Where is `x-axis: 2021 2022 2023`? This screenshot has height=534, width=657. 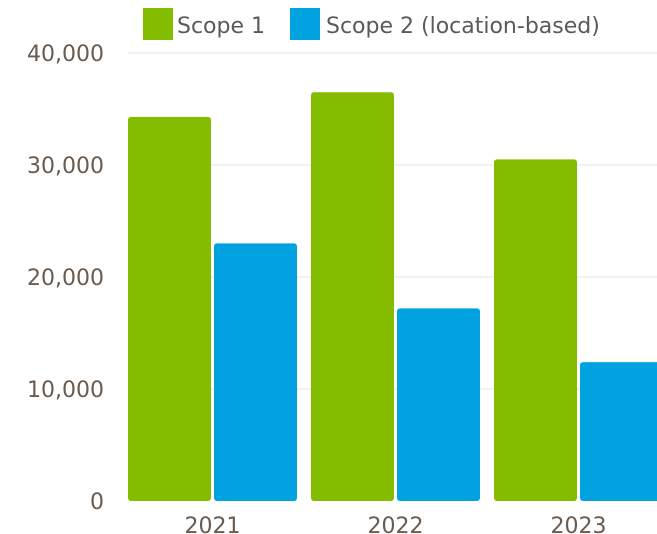 x-axis: 2021 2022 2023 is located at coordinates (396, 524).